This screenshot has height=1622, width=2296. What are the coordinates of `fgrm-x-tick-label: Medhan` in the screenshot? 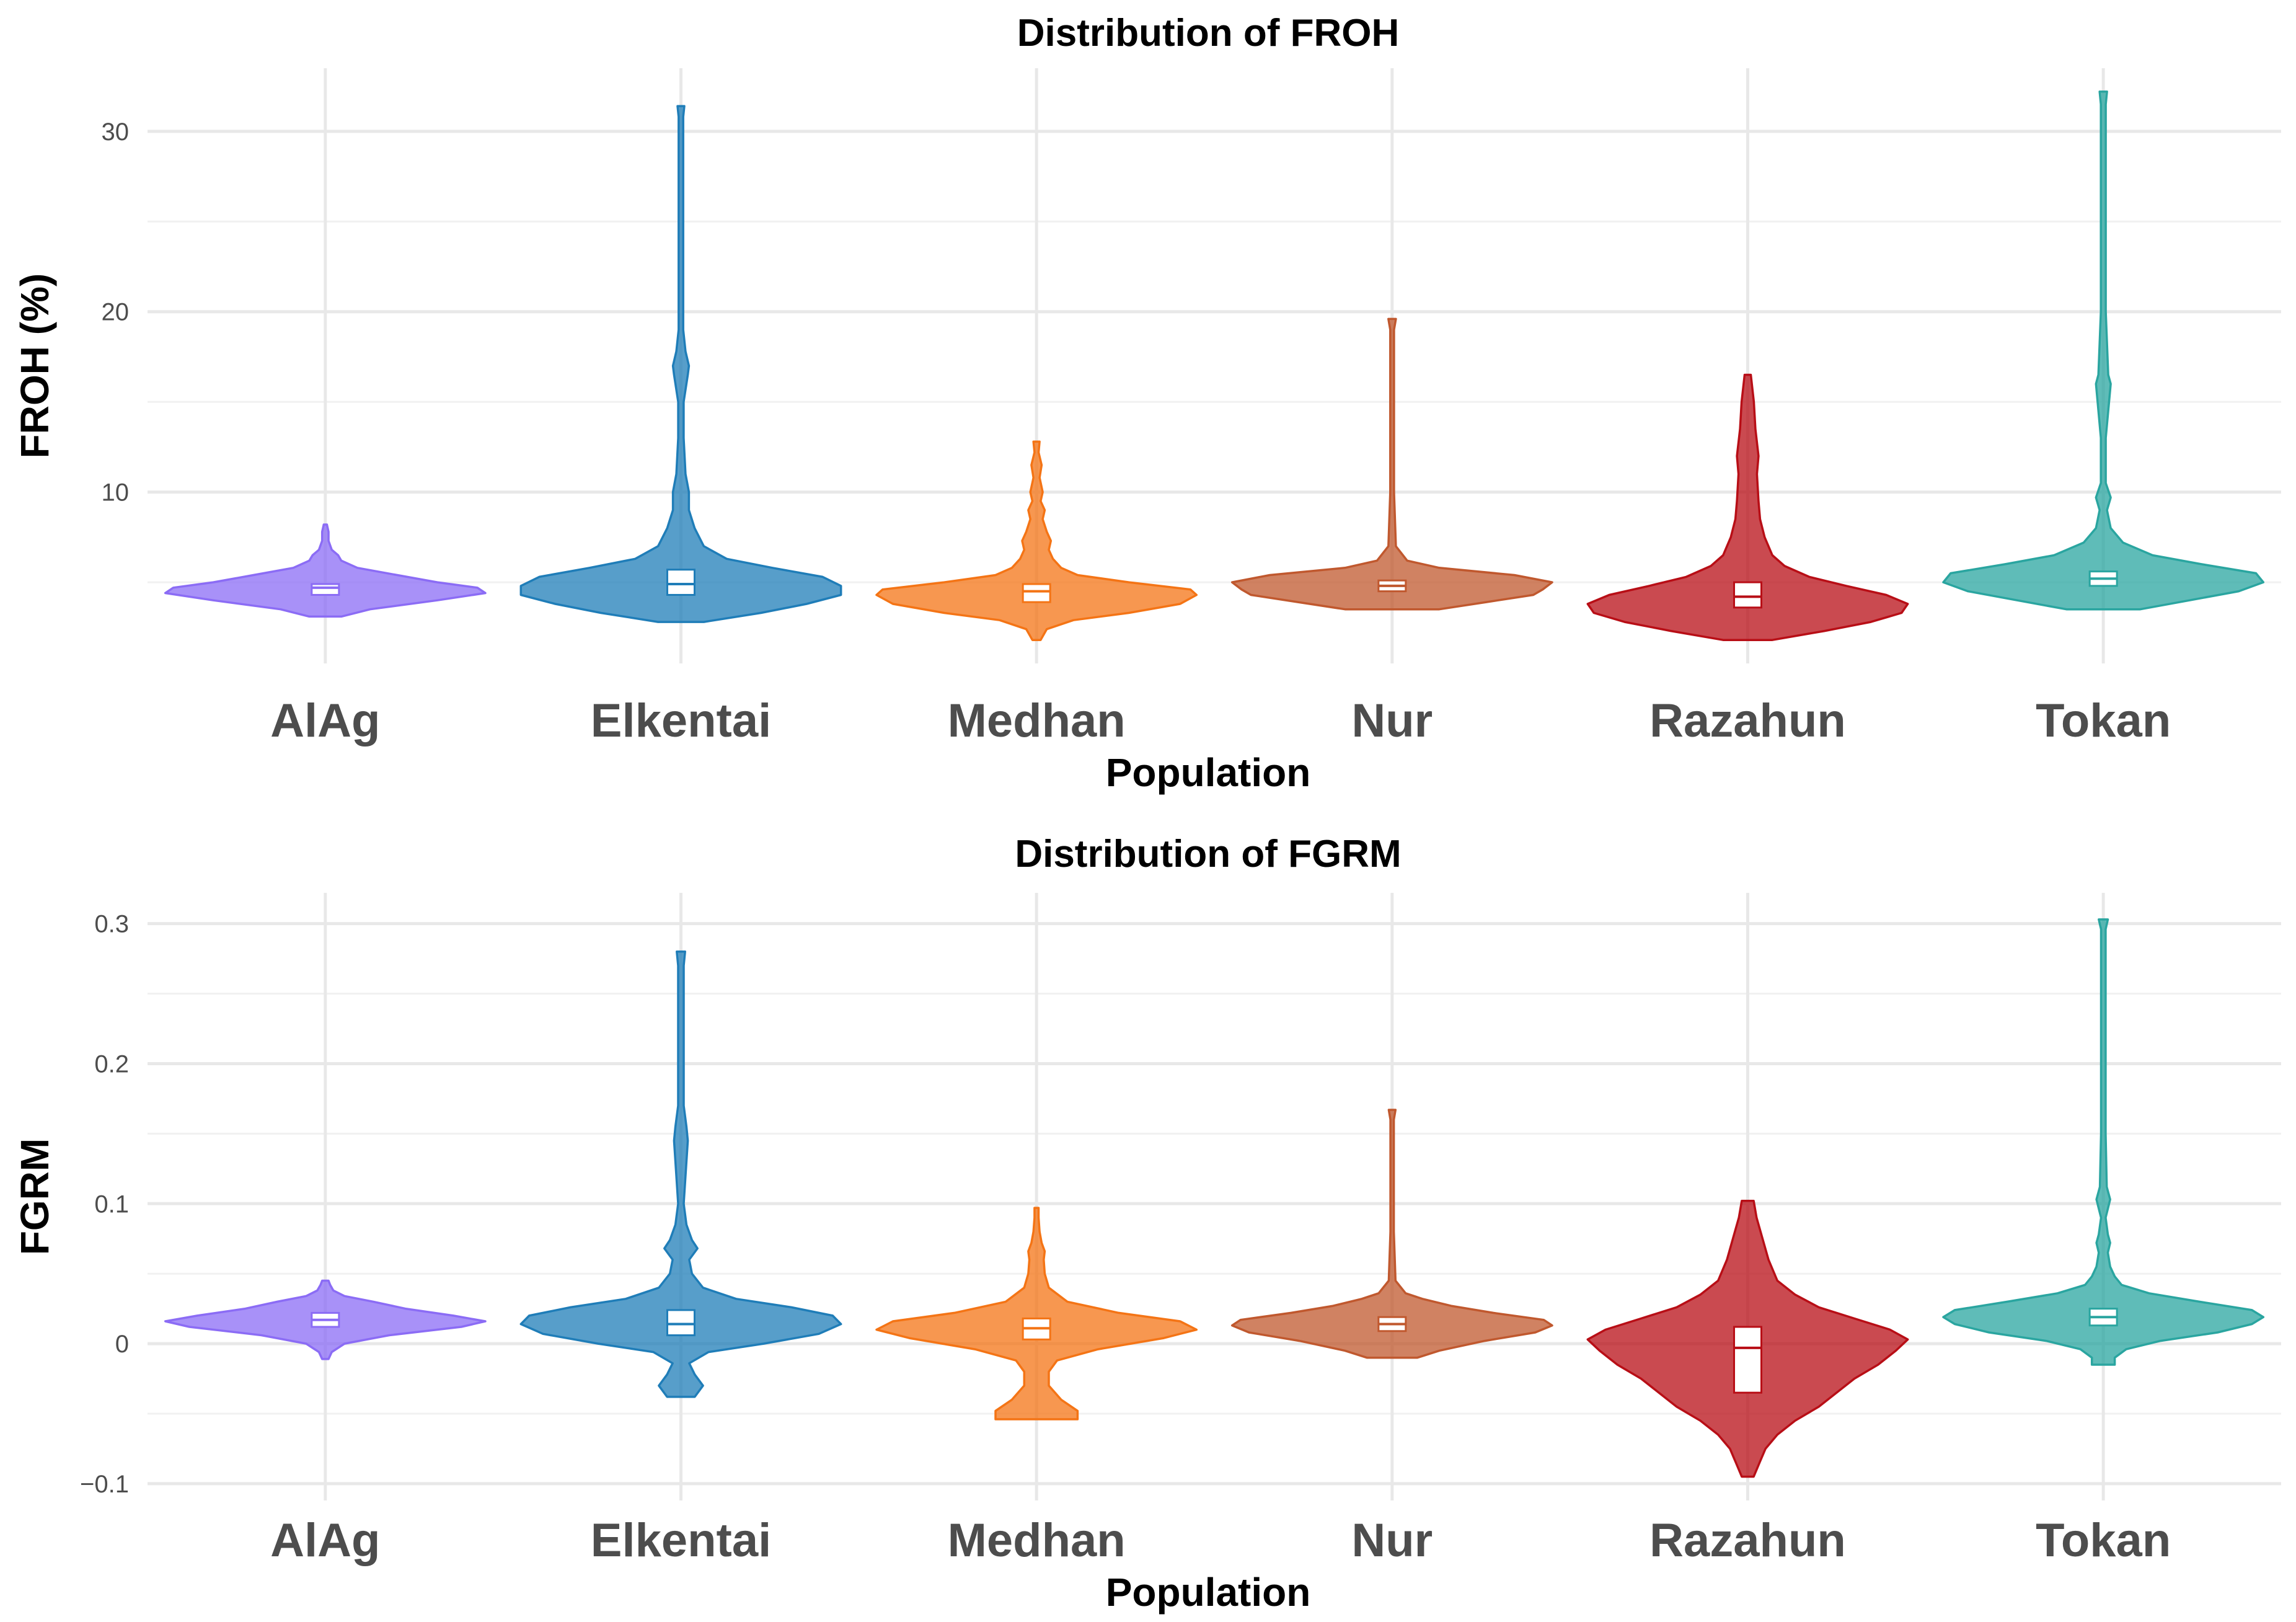 It's located at (1037, 1541).